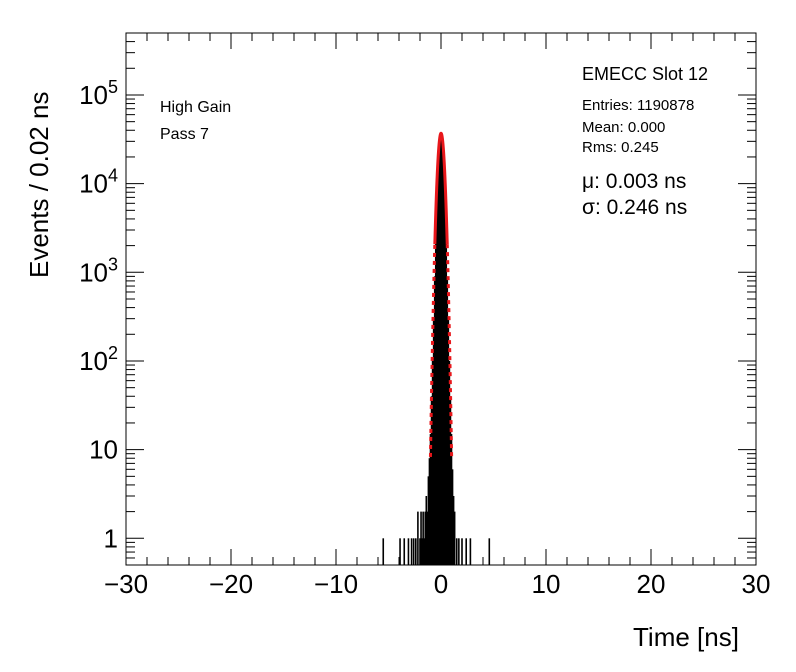 This screenshot has width=796, height=672. What do you see at coordinates (634, 181) in the screenshot?
I see `fit-mu: μ: 0.003 ns` at bounding box center [634, 181].